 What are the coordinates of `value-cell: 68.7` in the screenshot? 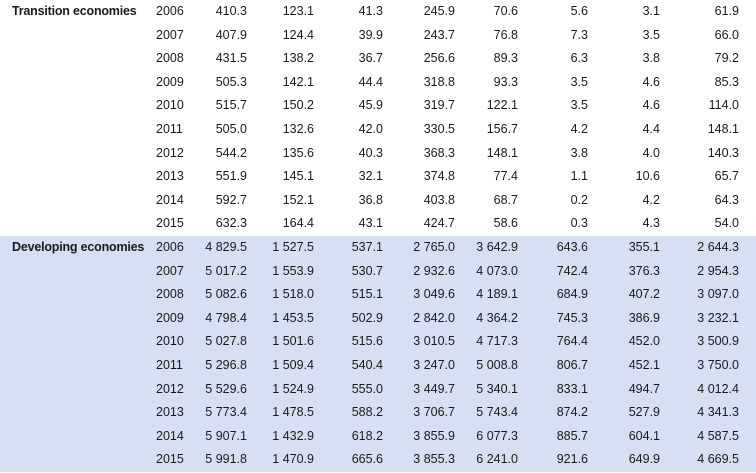 It's located at (505, 199).